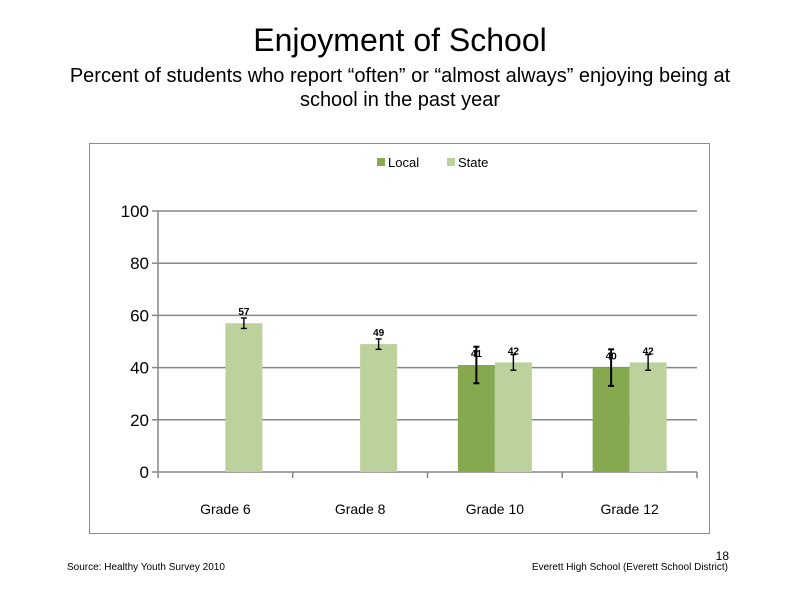 This screenshot has width=800, height=600. I want to click on x-tick-label: Grade 8, so click(360, 509).